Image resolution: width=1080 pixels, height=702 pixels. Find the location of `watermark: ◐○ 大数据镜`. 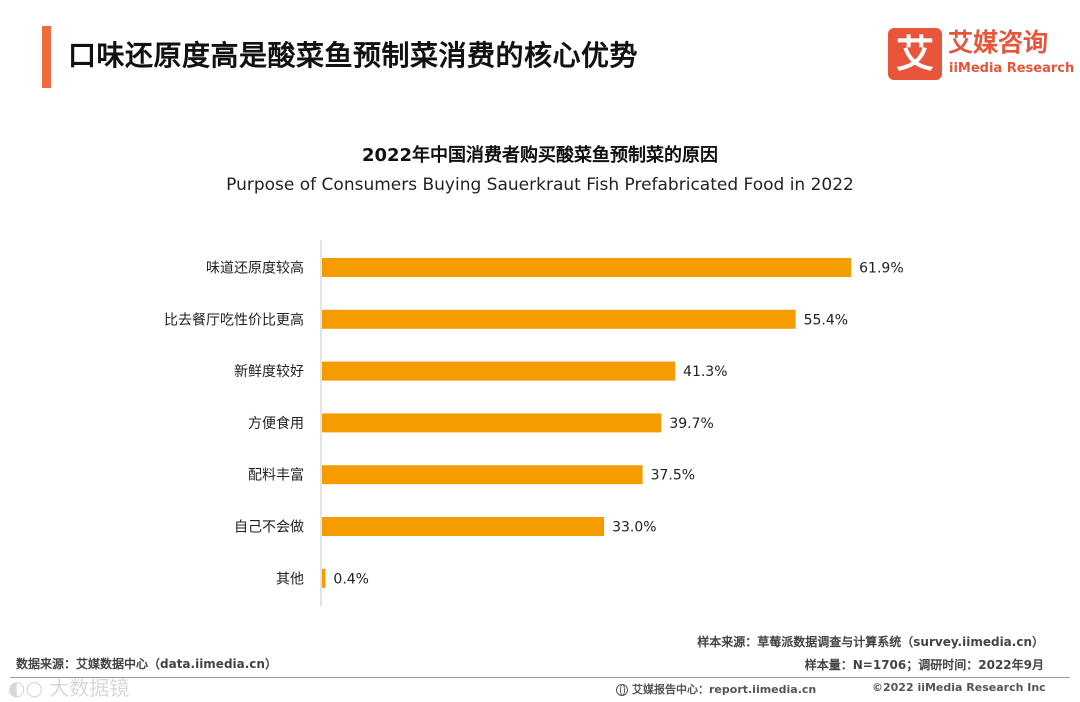

watermark: ◐○ 大数据镜 is located at coordinates (69, 688).